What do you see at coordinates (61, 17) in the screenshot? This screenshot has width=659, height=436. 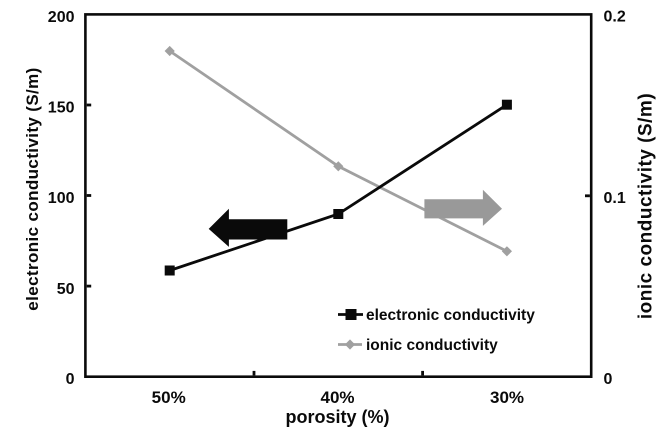 I see `svg-text: 200` at bounding box center [61, 17].